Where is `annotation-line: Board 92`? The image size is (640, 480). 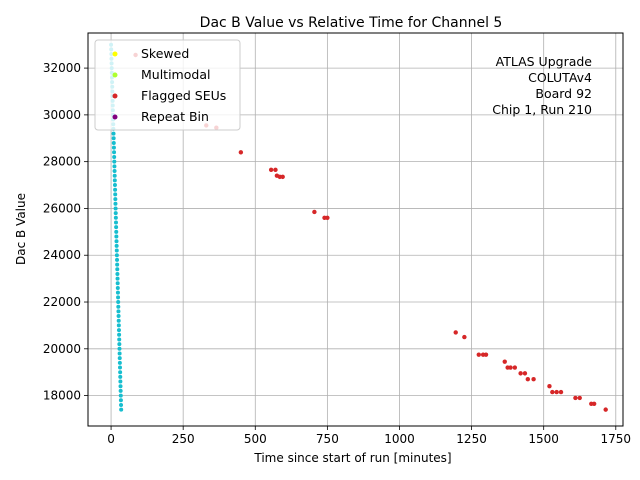
annotation-line: Board 92 is located at coordinates (563, 93).